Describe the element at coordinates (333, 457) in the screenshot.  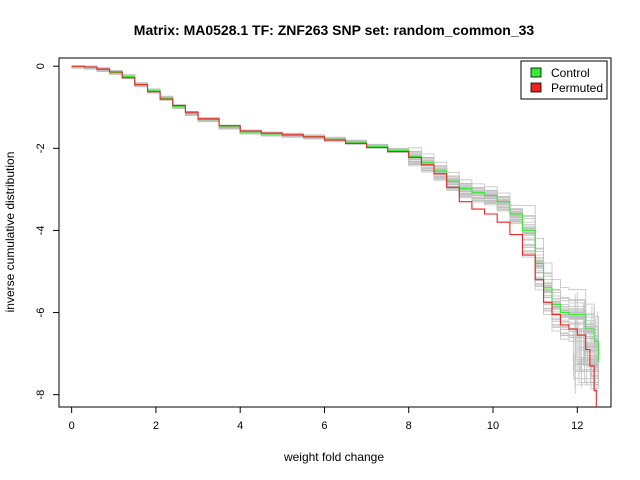
I see `x-axis-label: weight fold change` at that location.